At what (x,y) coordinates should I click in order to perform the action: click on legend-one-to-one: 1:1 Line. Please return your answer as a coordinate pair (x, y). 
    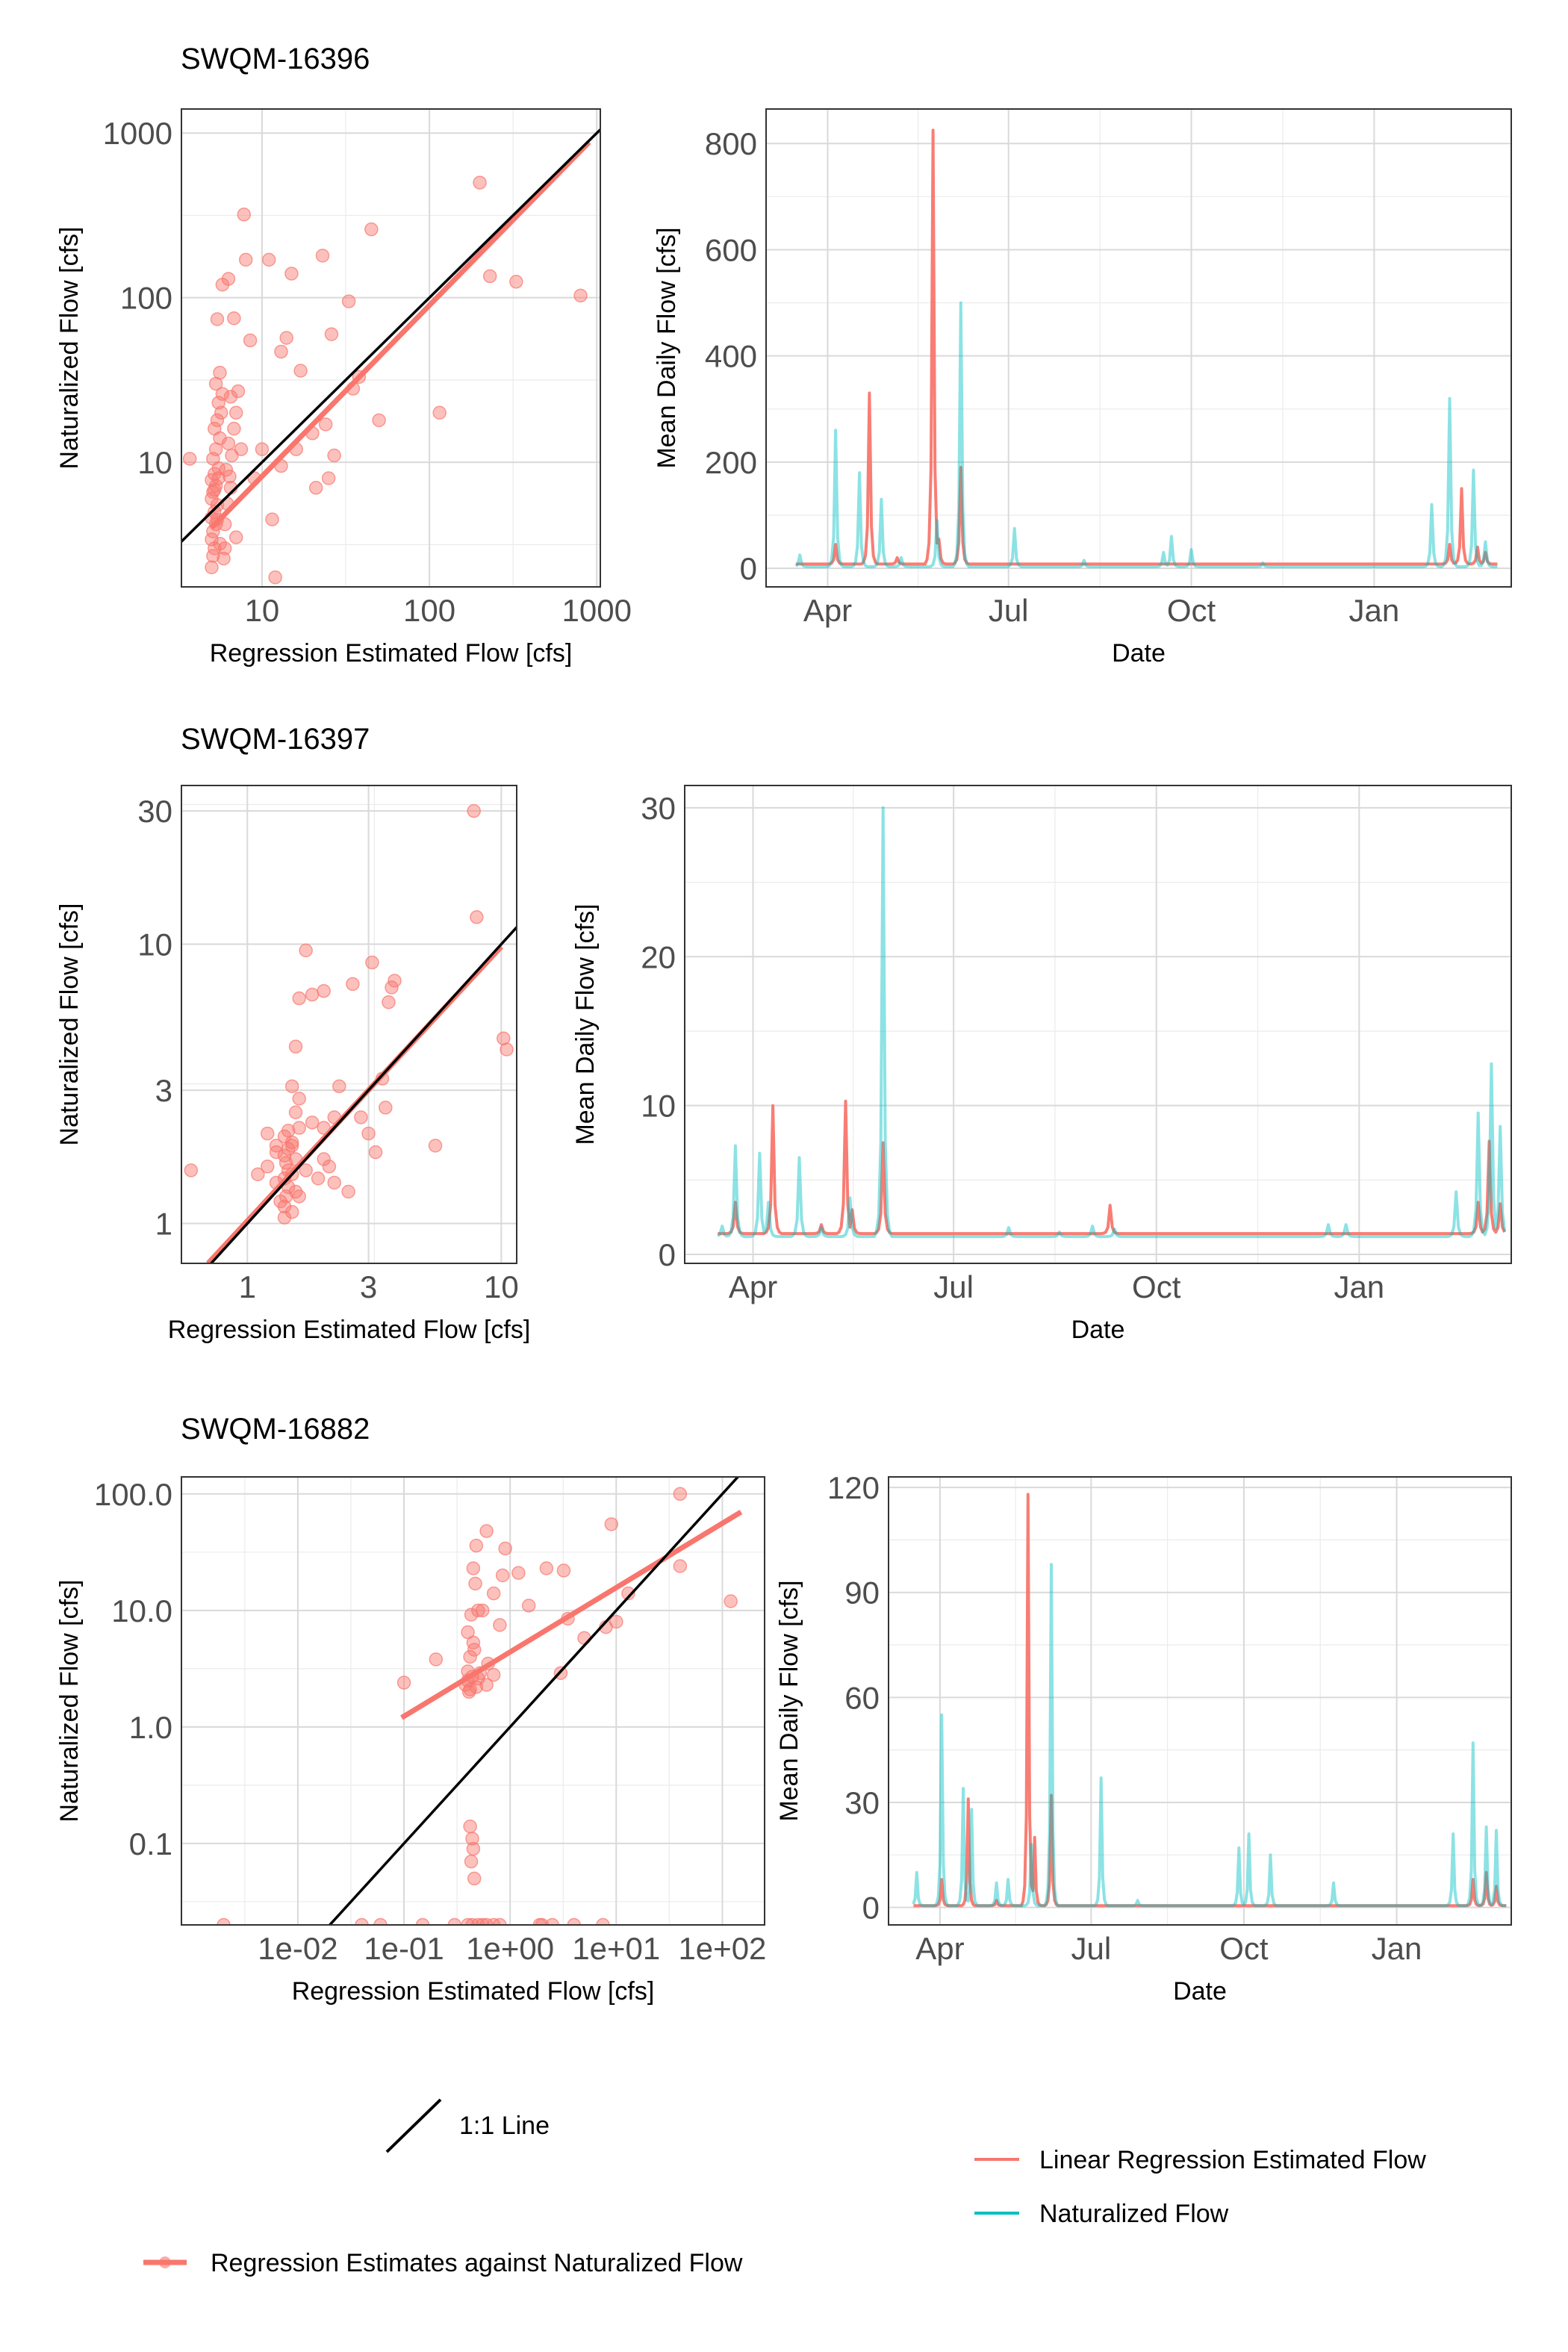
    Looking at the image, I should click on (467, 2125).